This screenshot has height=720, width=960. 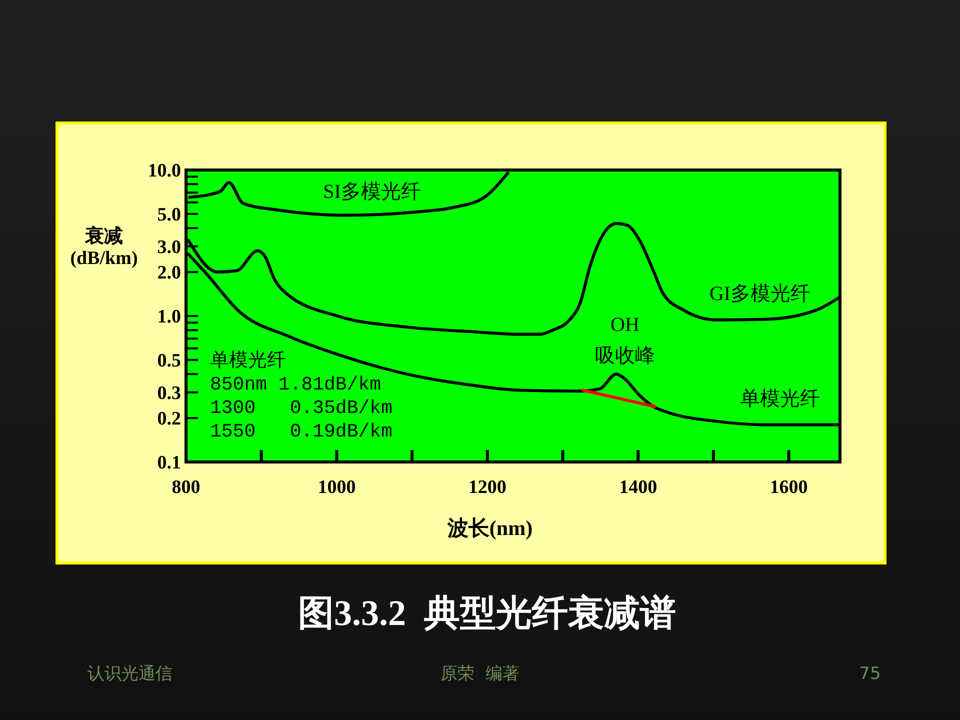 I want to click on x-tick-label: 1400, so click(x=638, y=487).